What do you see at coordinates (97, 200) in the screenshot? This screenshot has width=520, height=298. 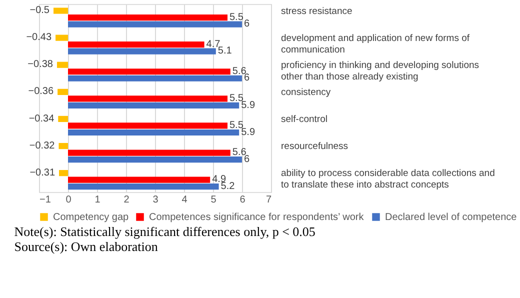 I see `x-tick-label: 1` at bounding box center [97, 200].